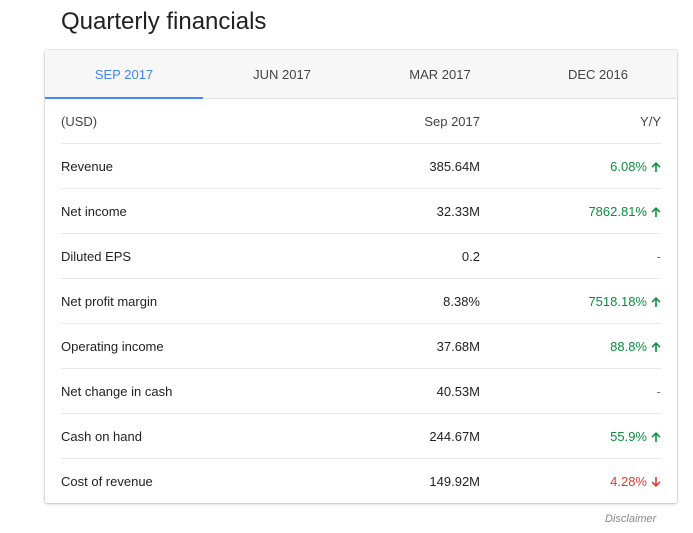 The height and width of the screenshot is (533, 693). What do you see at coordinates (452, 121) in the screenshot?
I see `period-header: Sep 2017` at bounding box center [452, 121].